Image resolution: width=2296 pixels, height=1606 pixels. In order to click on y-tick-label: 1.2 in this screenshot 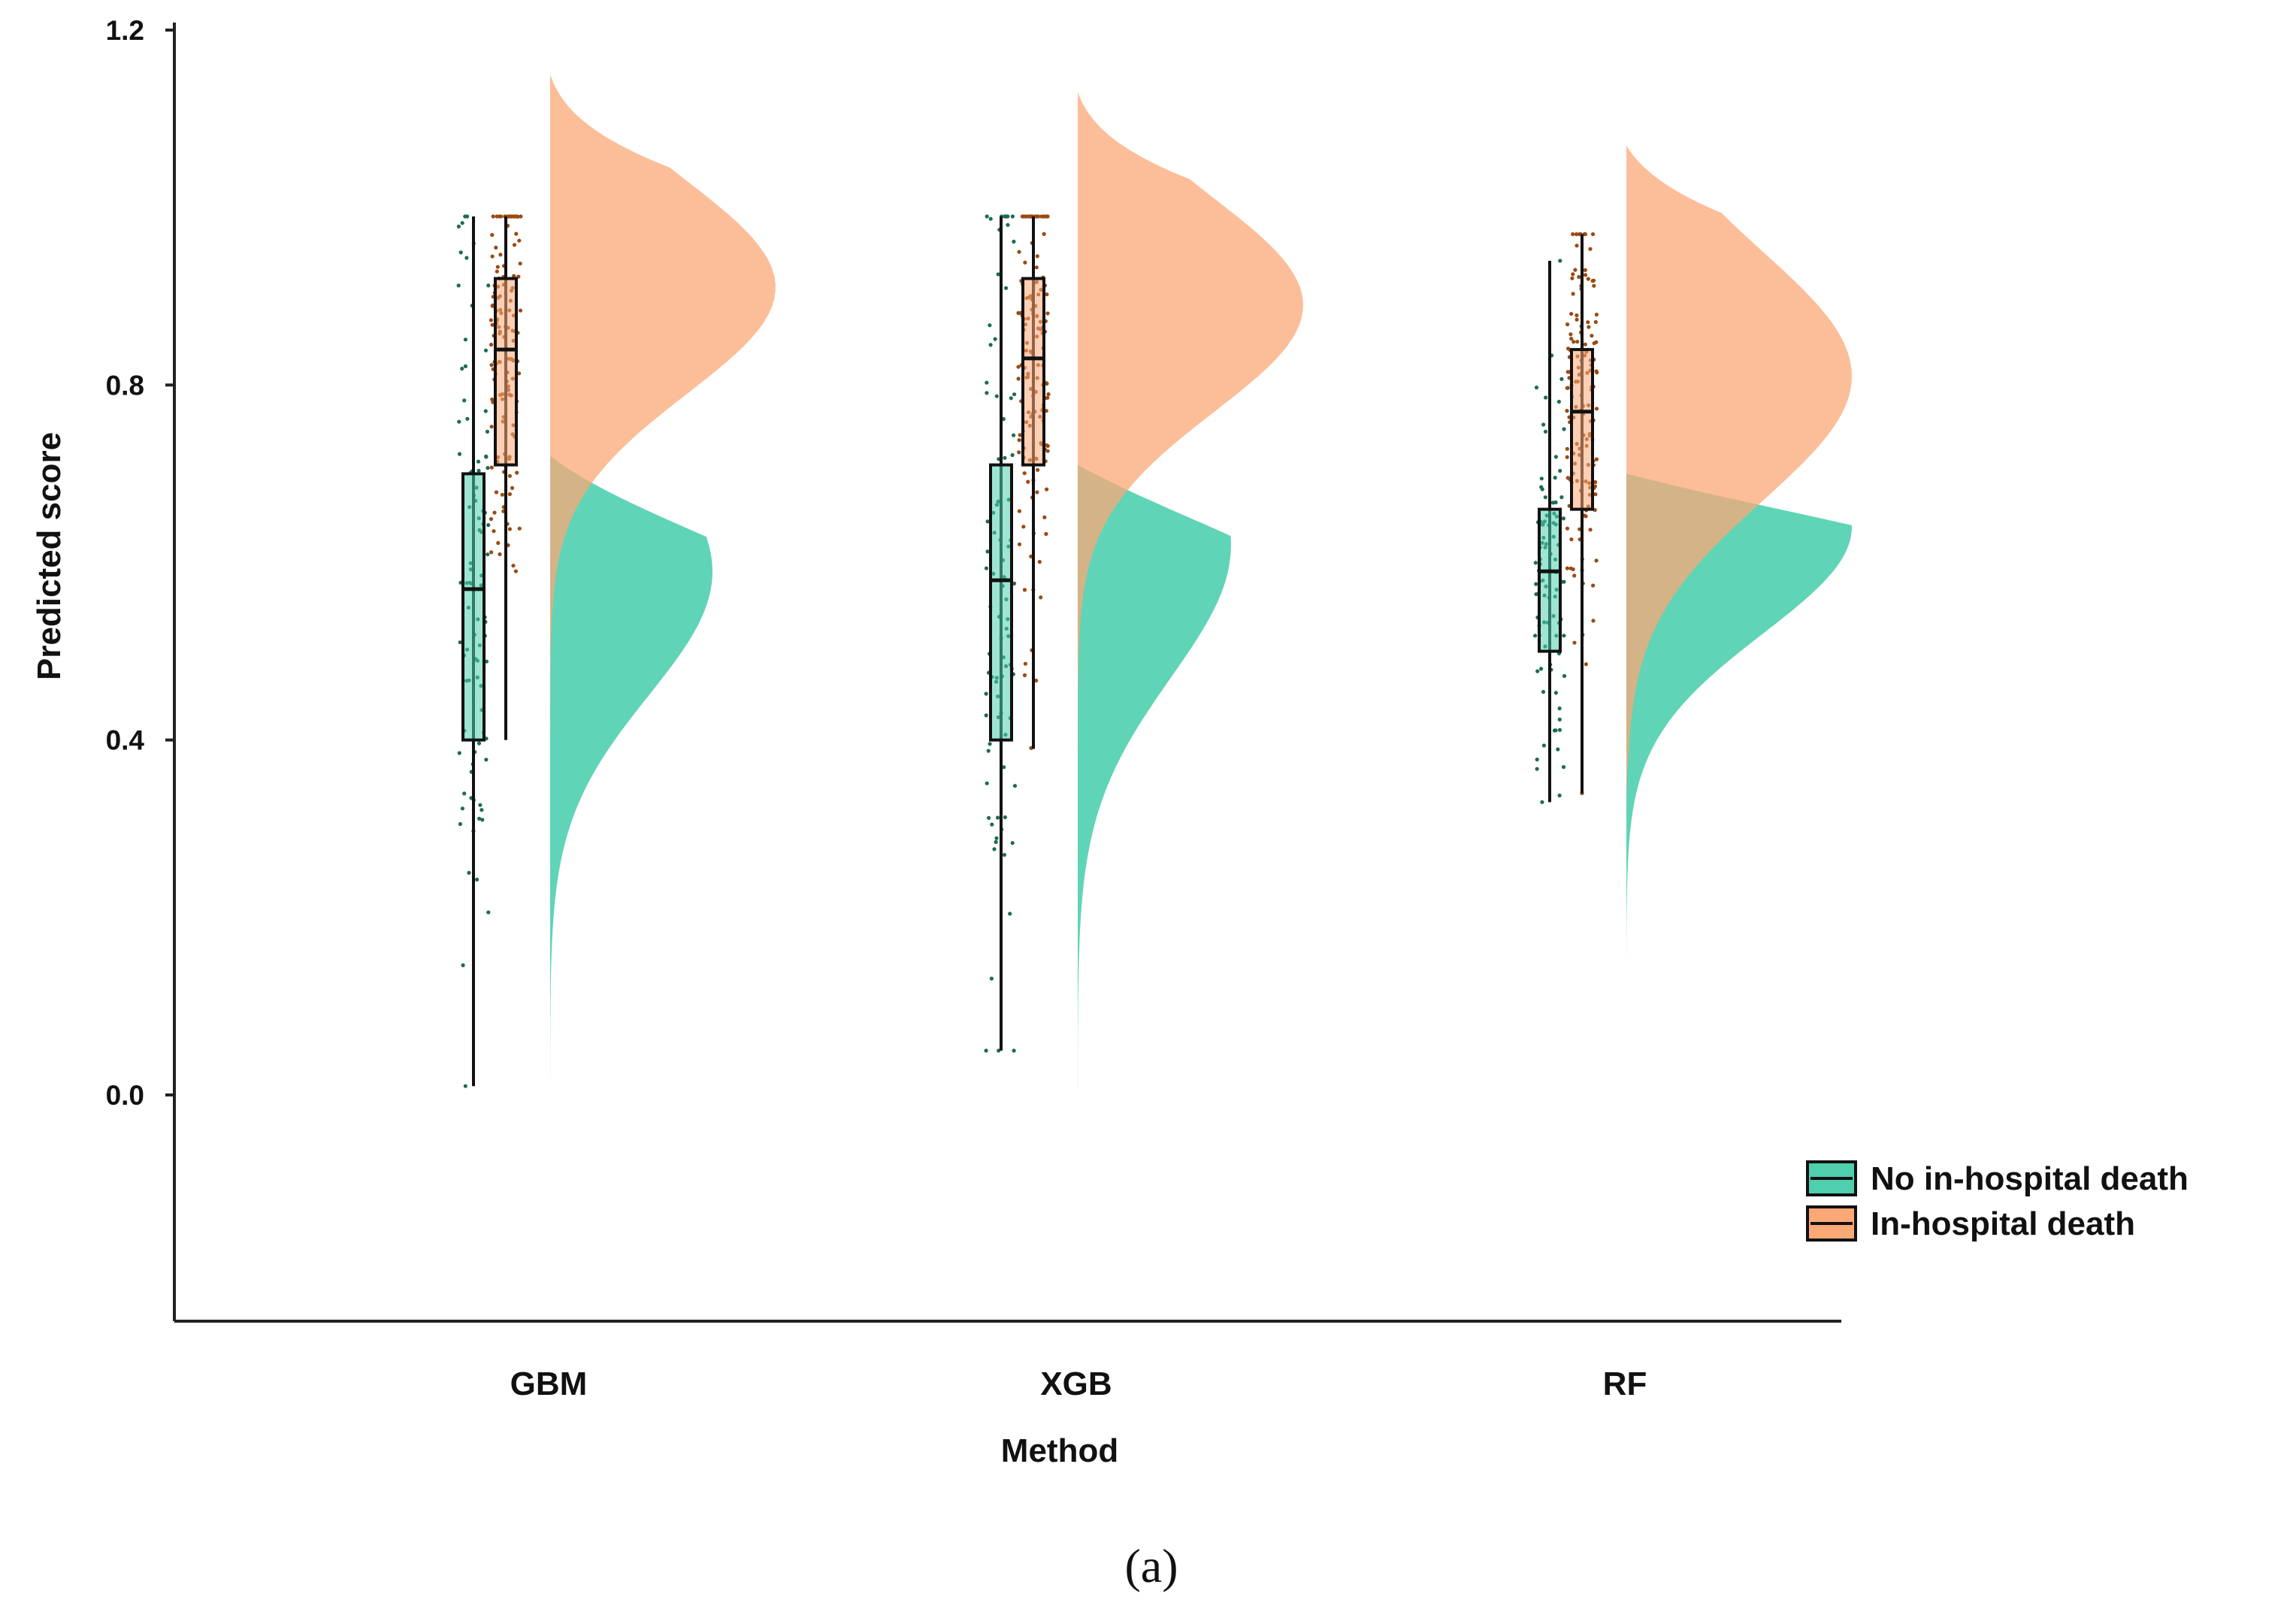, I will do `click(125, 30)`.